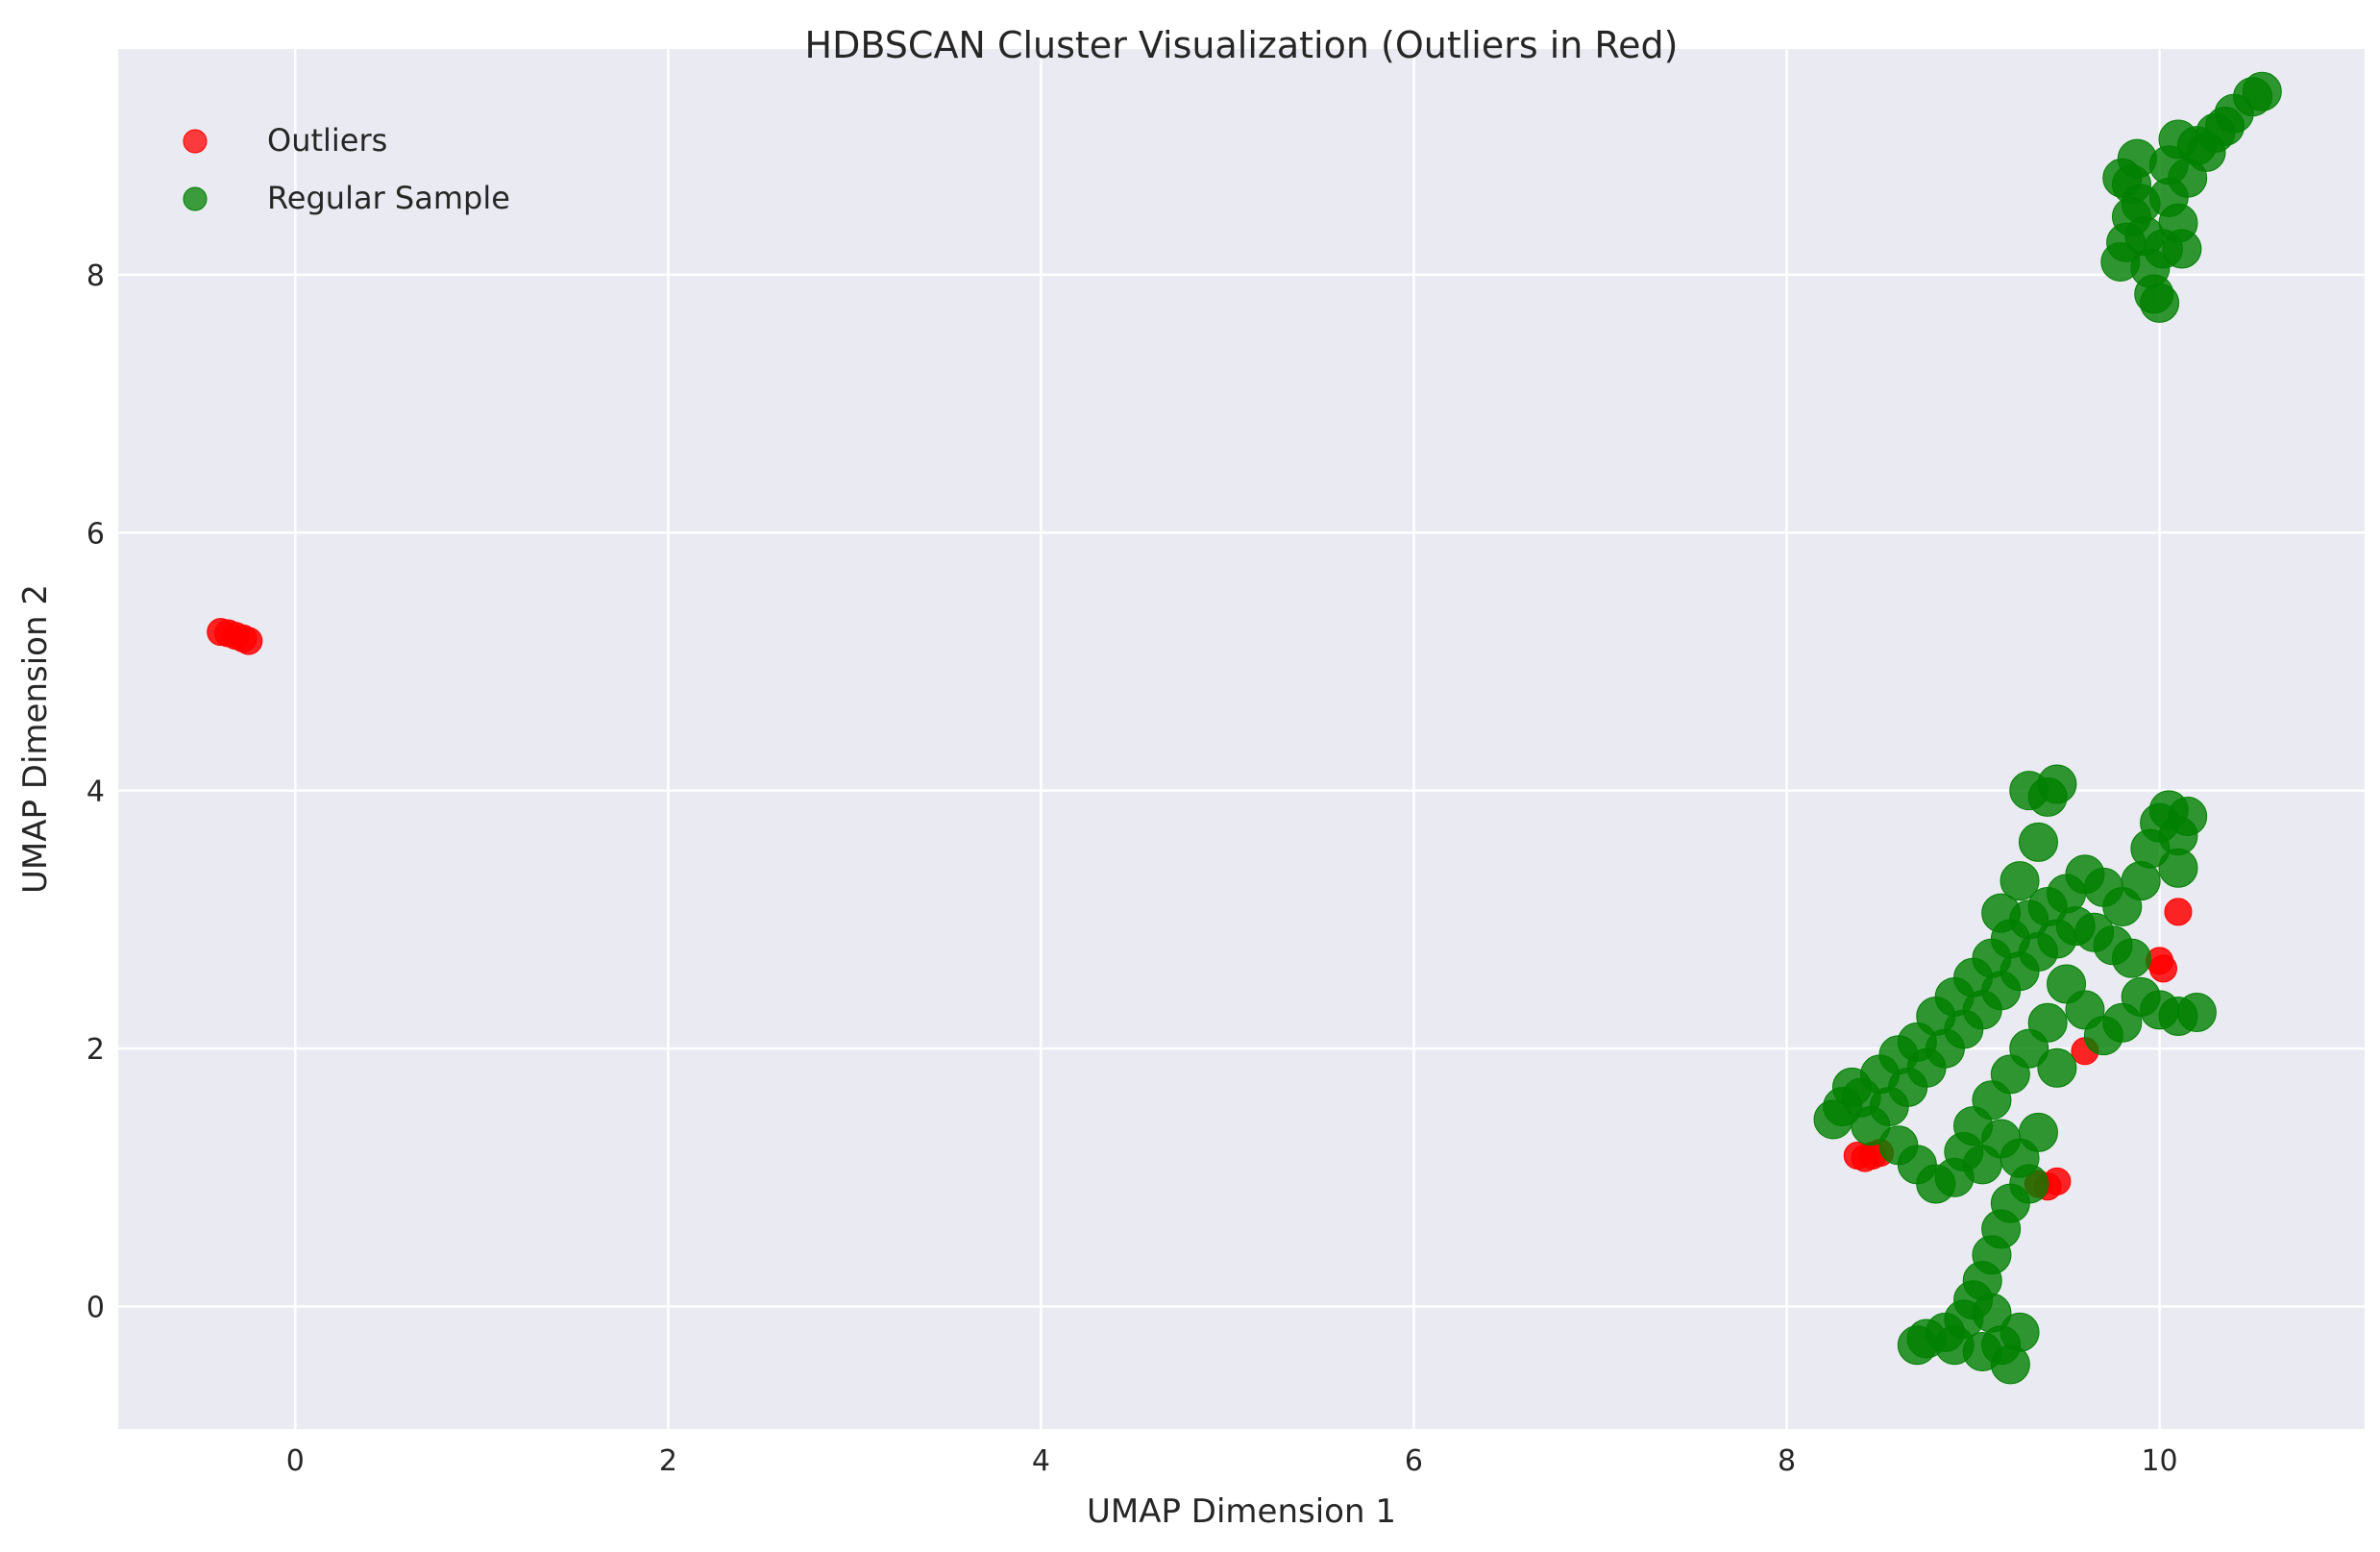  Describe the element at coordinates (1041, 1461) in the screenshot. I see `x-tick-label: 4` at that location.